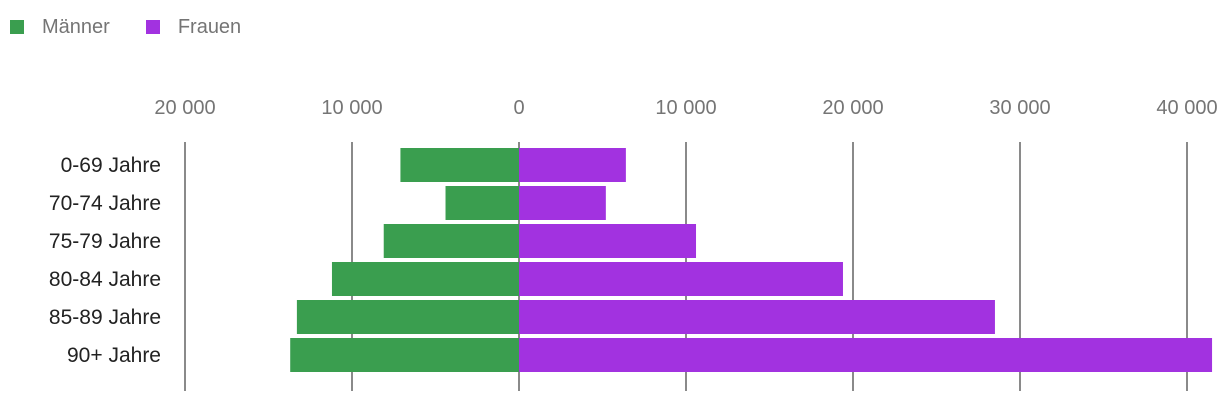 The height and width of the screenshot is (404, 1220). I want to click on category-label-1: 70-74 Jahre, so click(105, 203).